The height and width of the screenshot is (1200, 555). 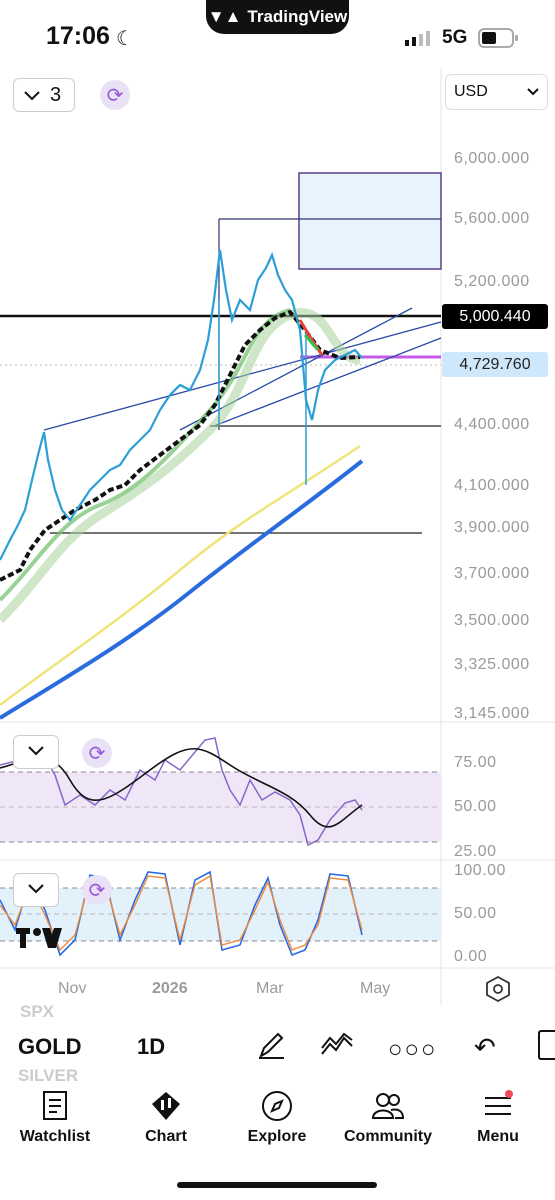 I want to click on last-price-tag: 4,729.760, so click(x=495, y=364).